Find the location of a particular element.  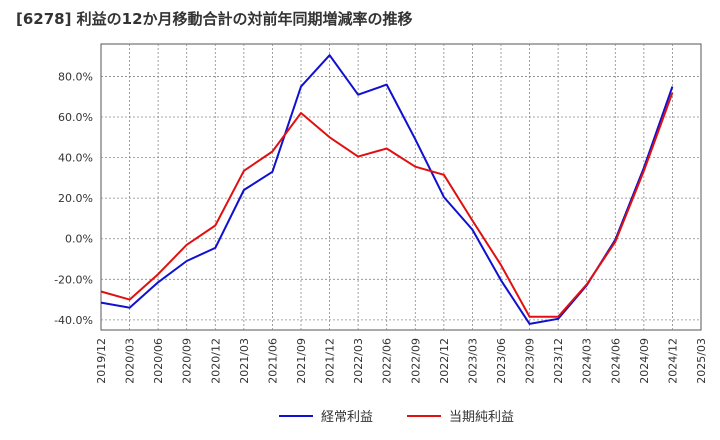

y-tick-label: -20.0% is located at coordinates (73, 279).